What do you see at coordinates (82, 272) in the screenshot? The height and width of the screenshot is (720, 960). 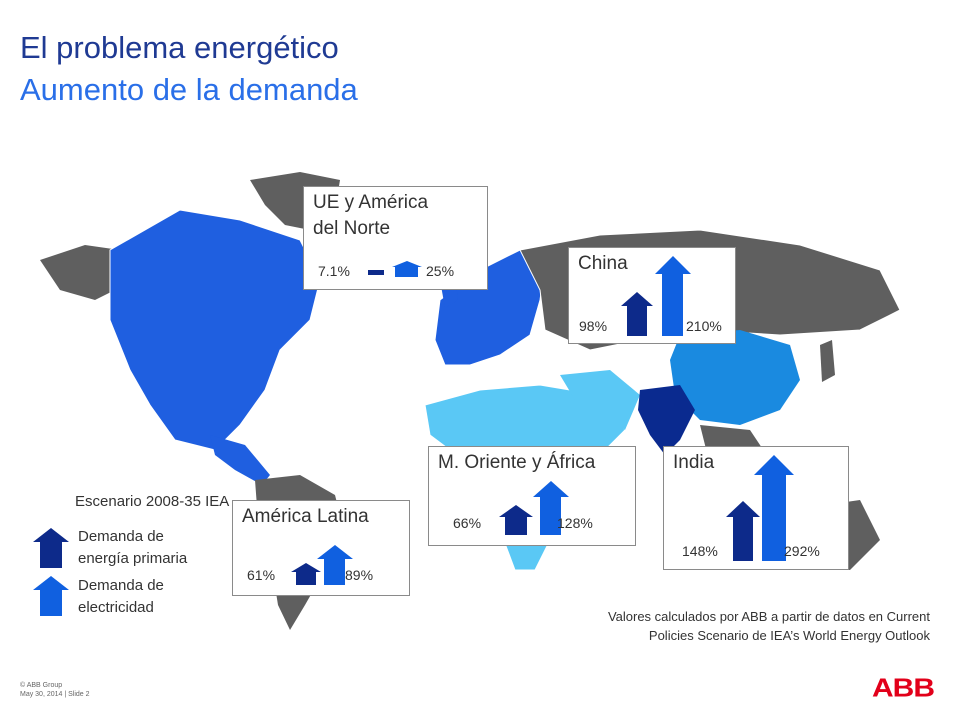 I see `map-alaska` at bounding box center [82, 272].